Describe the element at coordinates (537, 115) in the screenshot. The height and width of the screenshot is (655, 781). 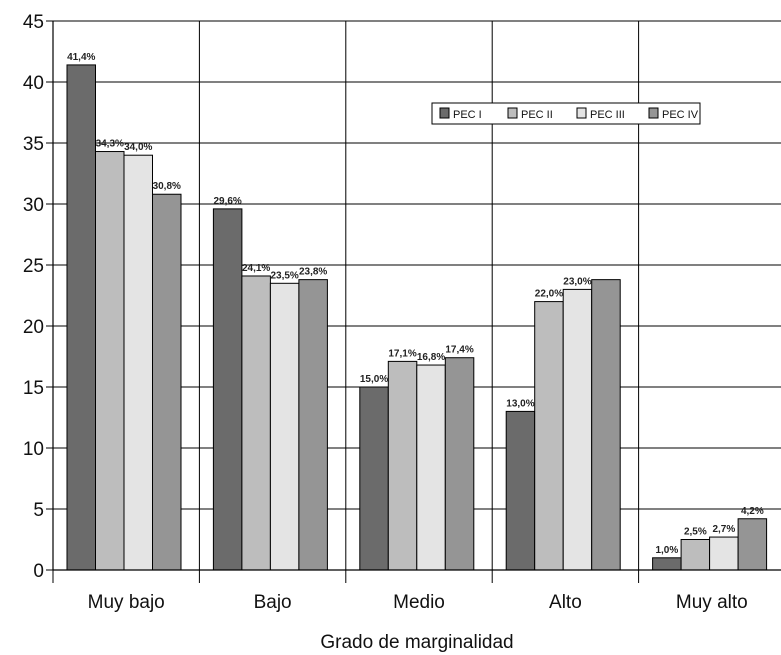
I see `legend-label: PEC II` at that location.